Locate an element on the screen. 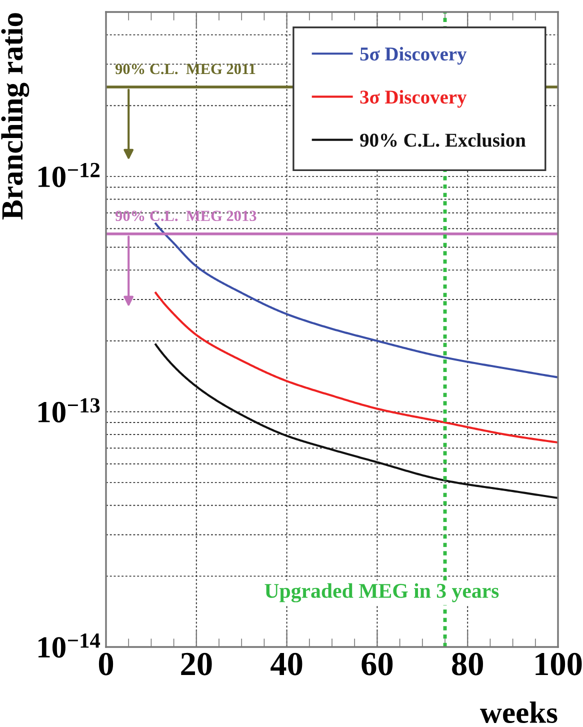  y-axis-title: Branching ratio is located at coordinates (15, 116).